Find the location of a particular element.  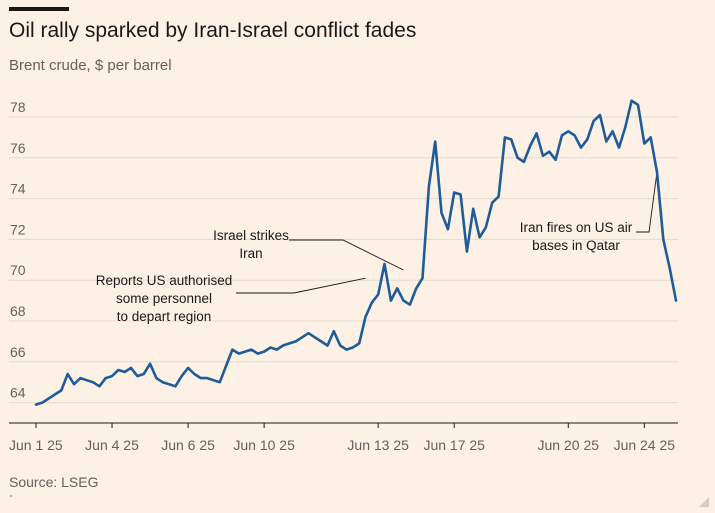

x-tick-label: Jun 1 25 is located at coordinates (36, 445).